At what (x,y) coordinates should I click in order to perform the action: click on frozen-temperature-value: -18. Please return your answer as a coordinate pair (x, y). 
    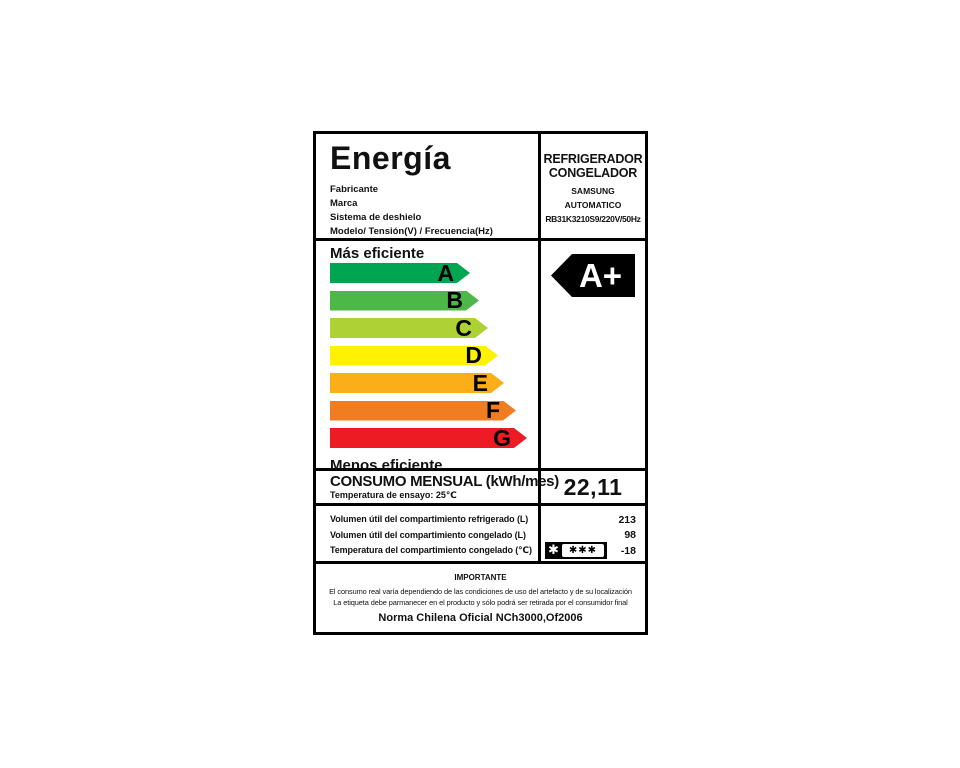
    Looking at the image, I should click on (628, 550).